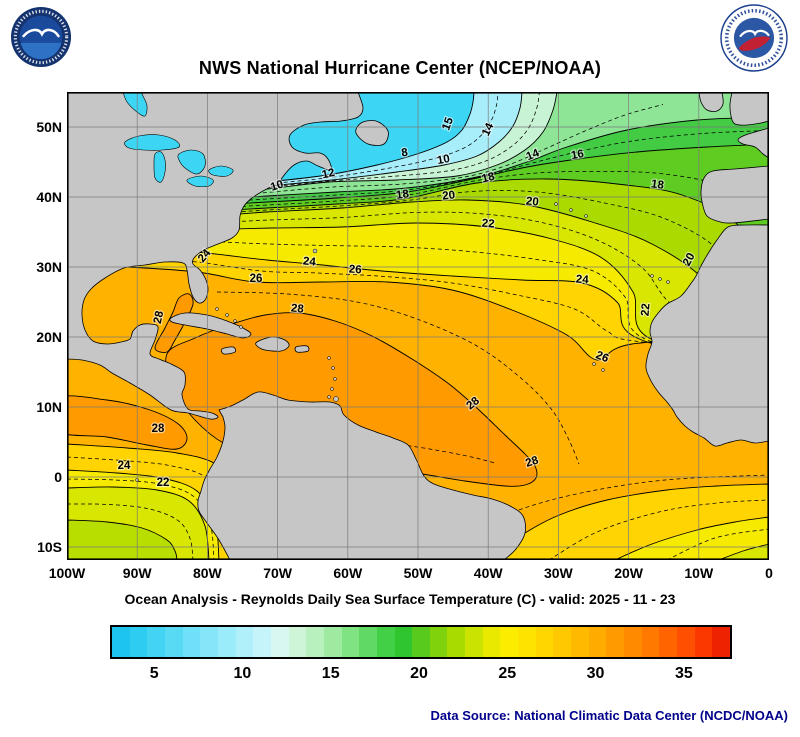 Image resolution: width=800 pixels, height=737 pixels. What do you see at coordinates (49, 267) in the screenshot?
I see `lat-label: 30N` at bounding box center [49, 267].